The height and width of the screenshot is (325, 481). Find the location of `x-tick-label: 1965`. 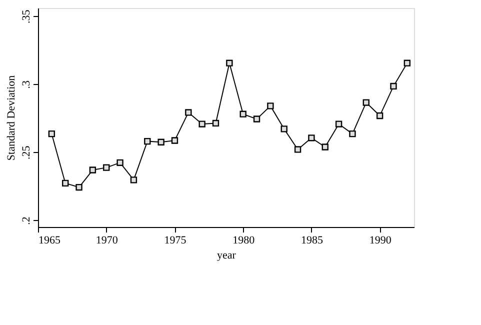

x-tick-label: 1965 is located at coordinates (49, 240).